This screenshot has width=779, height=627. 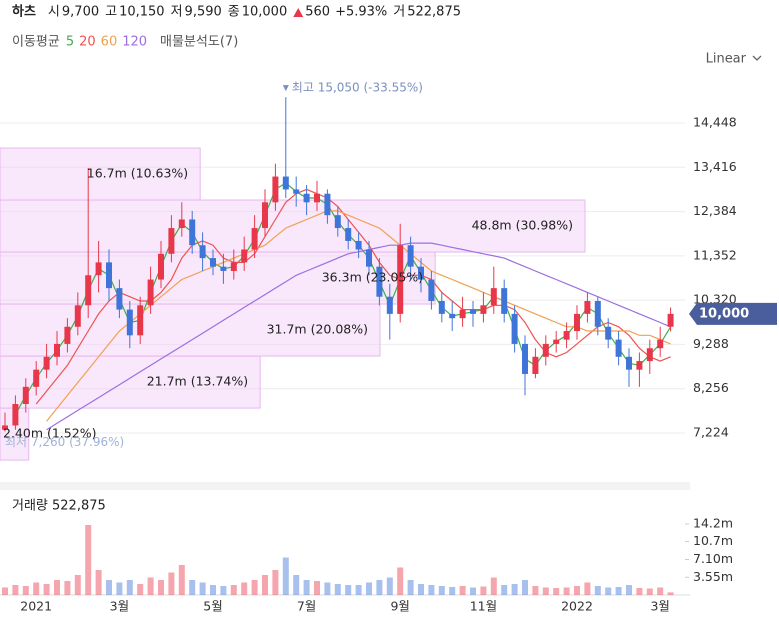 What do you see at coordinates (345, 486) in the screenshot?
I see `panel-divider` at bounding box center [345, 486].